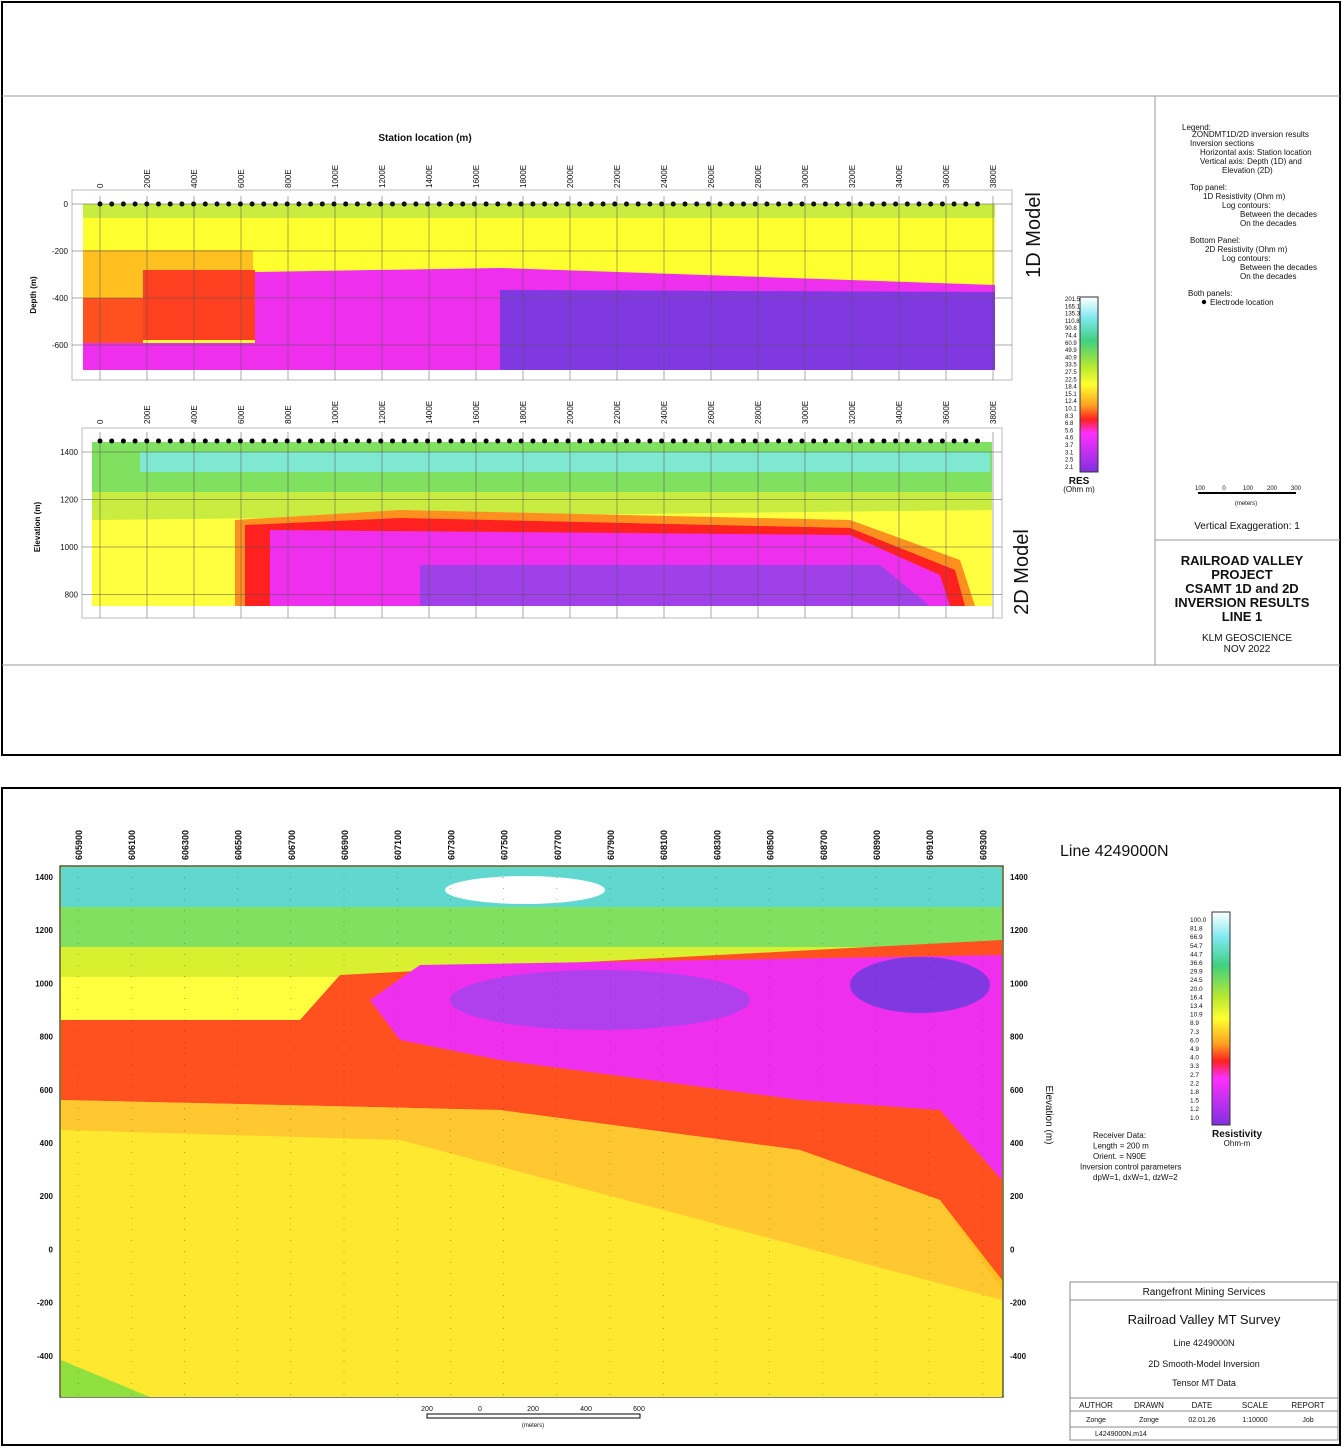 The width and height of the screenshot is (1343, 1452). What do you see at coordinates (60, 251) in the screenshot?
I see `y-tick-label: -200` at bounding box center [60, 251].